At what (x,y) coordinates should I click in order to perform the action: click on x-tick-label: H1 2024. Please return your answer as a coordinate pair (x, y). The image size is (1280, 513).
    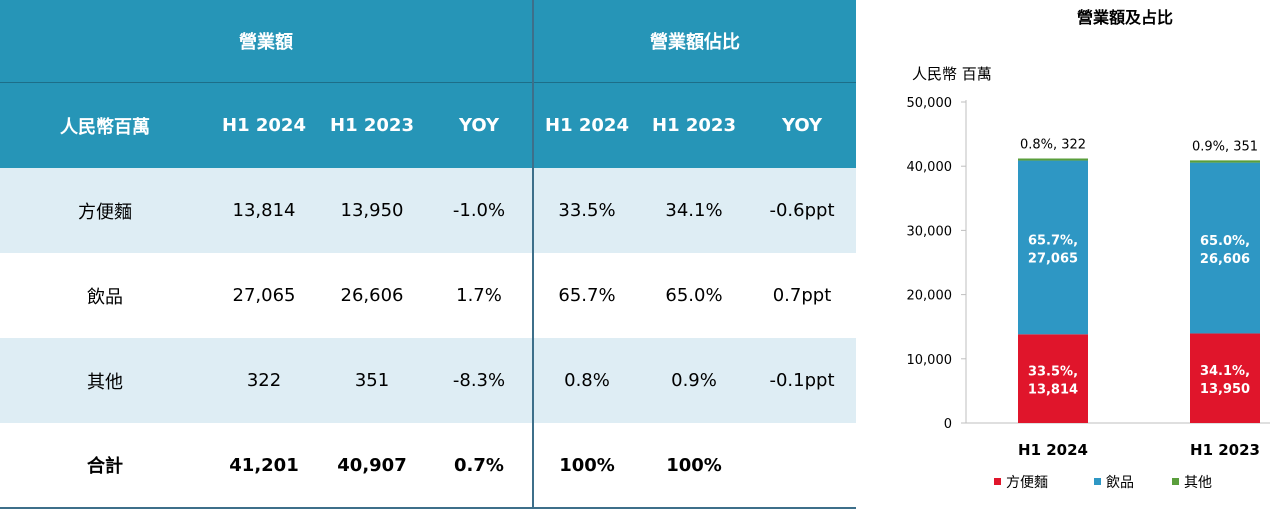
    Looking at the image, I should click on (1053, 450).